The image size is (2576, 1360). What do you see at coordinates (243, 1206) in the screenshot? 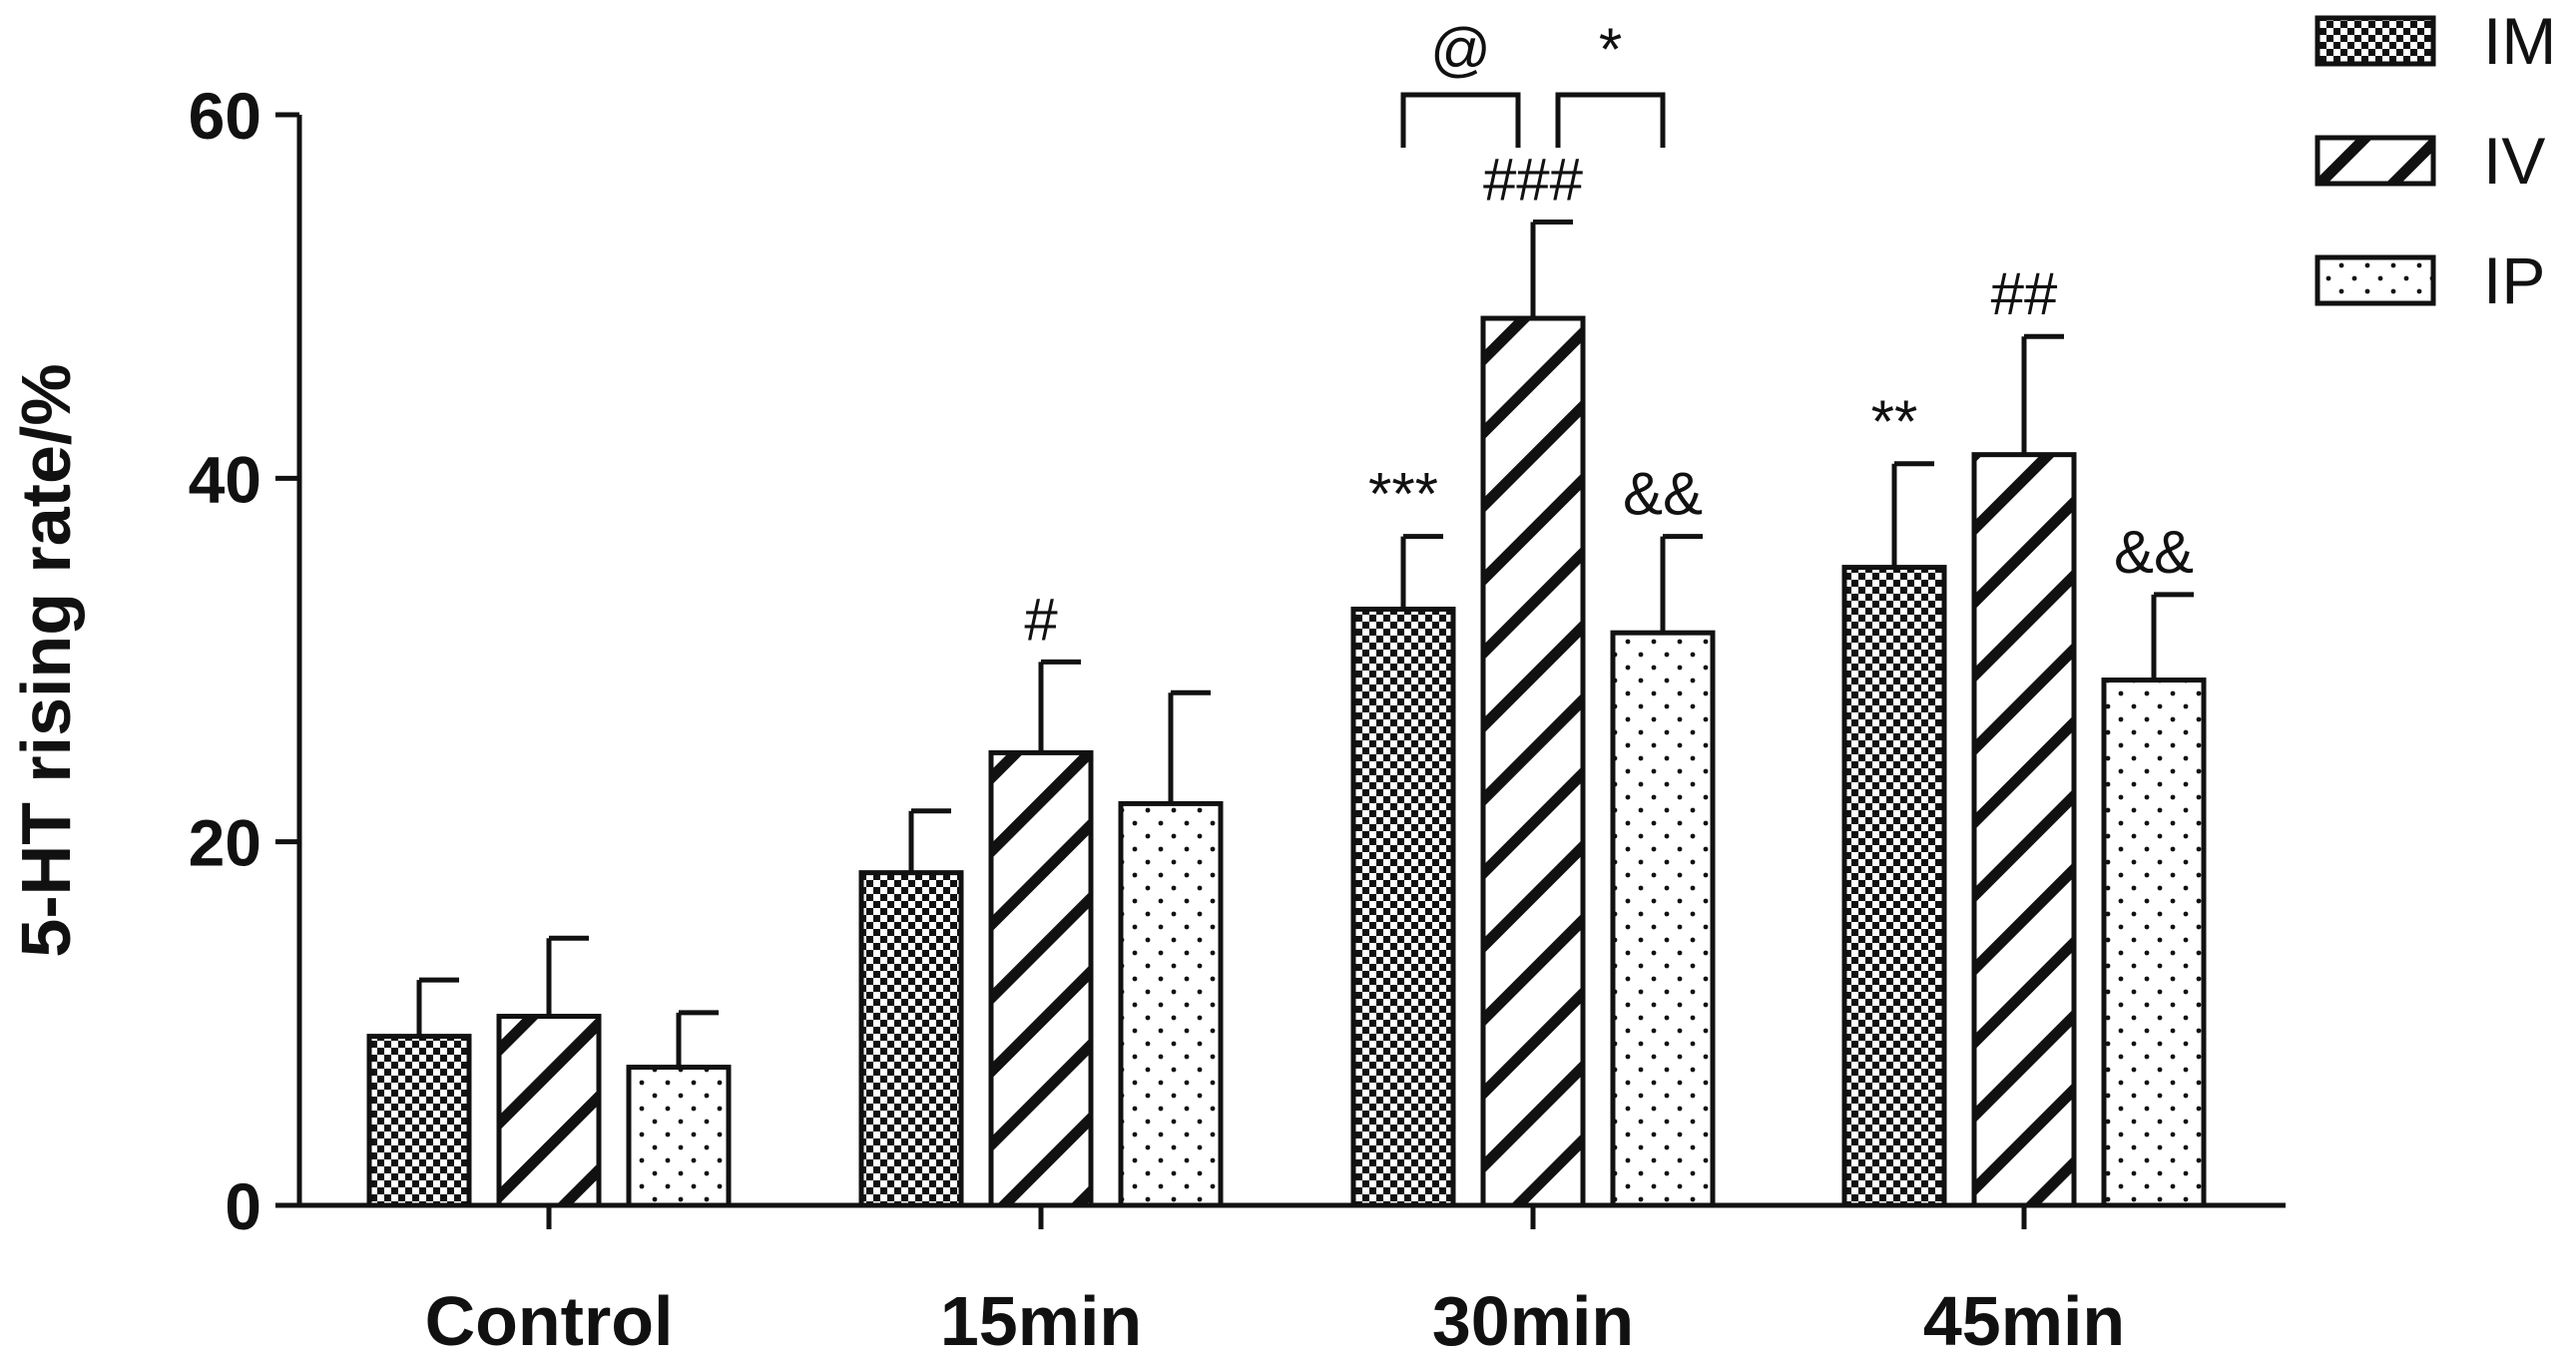
I see `y-tick-label: 0` at bounding box center [243, 1206].